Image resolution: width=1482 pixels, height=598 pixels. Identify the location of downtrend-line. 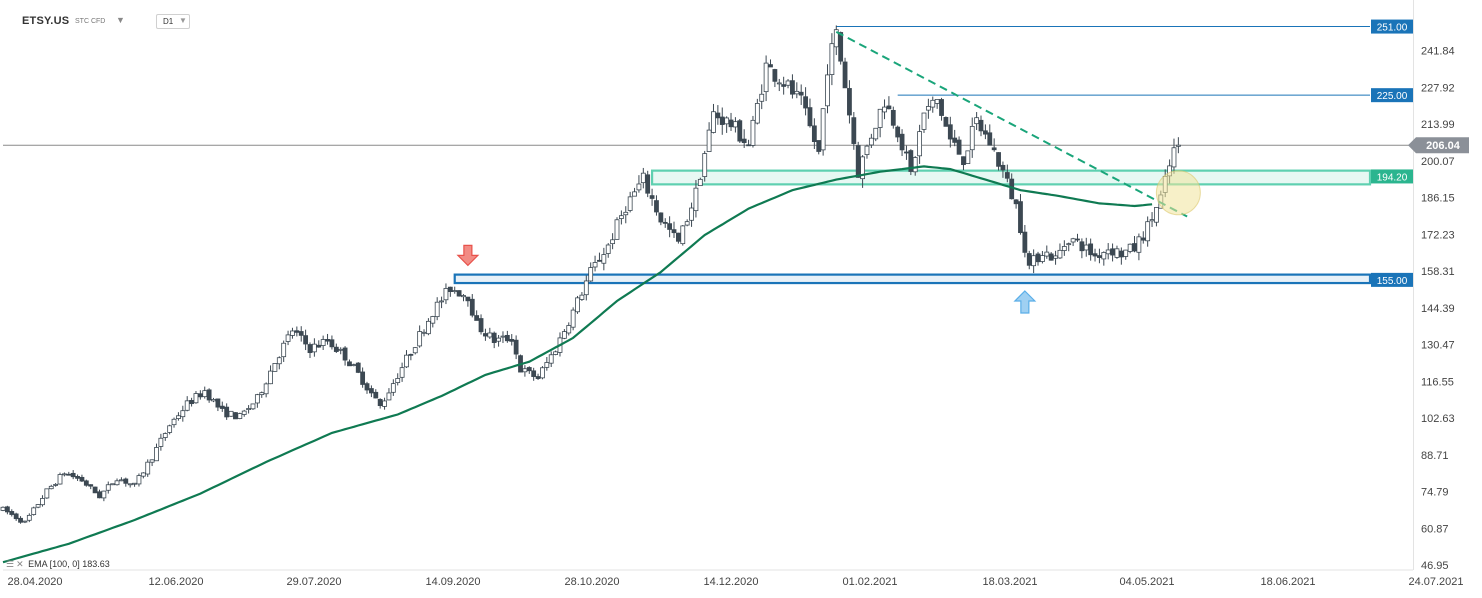
(1011, 124).